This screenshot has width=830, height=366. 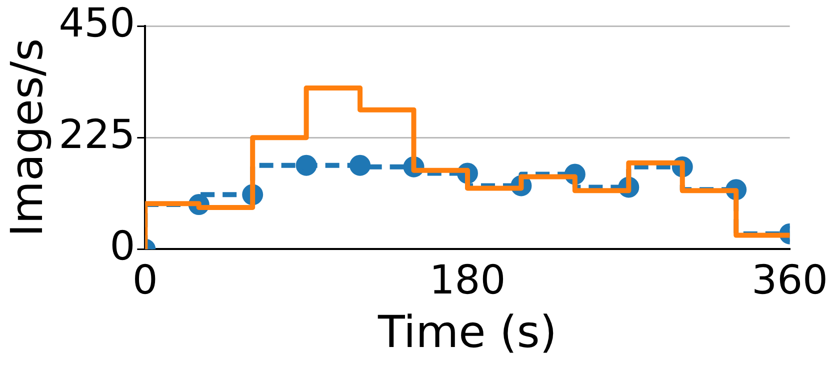 I want to click on x-tick-label: 360, so click(x=790, y=281).